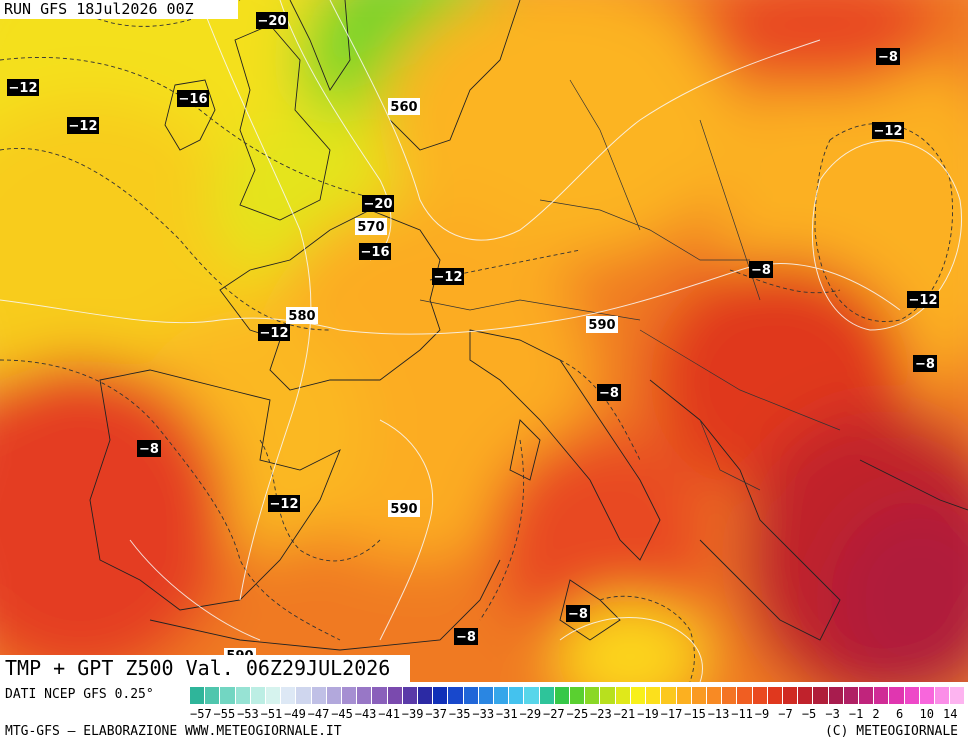 The image size is (968, 745). I want to click on gpt-label: 570, so click(371, 226).